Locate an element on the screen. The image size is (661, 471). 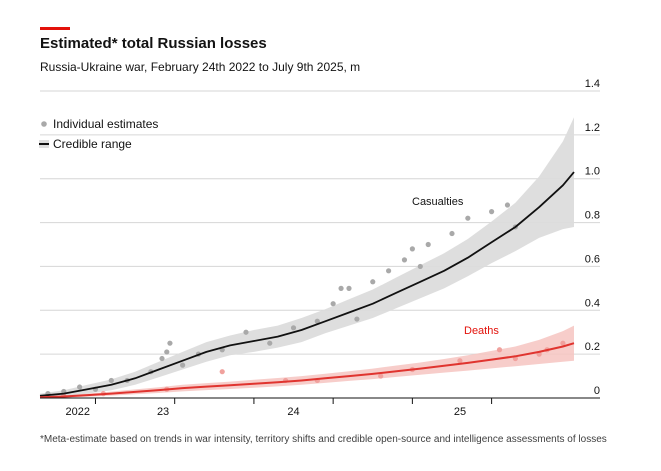
chart-title: Estimated* total Russian losses is located at coordinates (153, 43).